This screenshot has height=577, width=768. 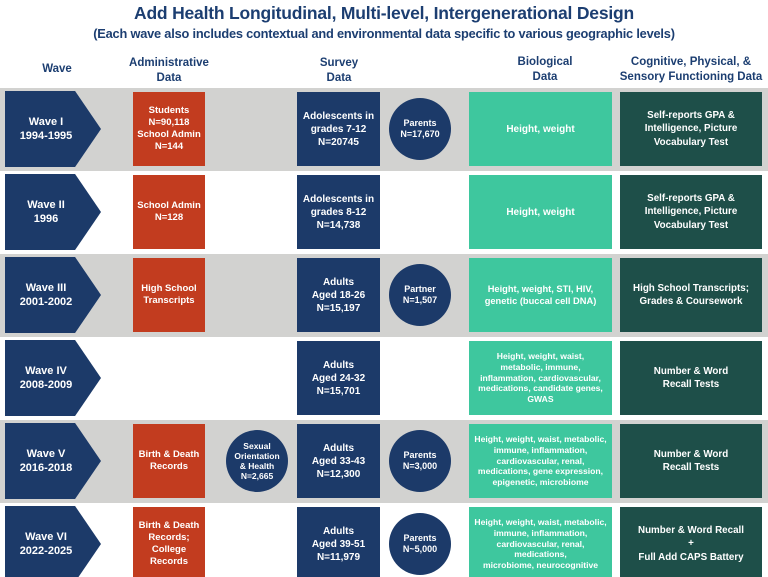 I want to click on wave-3-survey-box: Adults Aged 18-26 N=15,197, so click(x=338, y=295).